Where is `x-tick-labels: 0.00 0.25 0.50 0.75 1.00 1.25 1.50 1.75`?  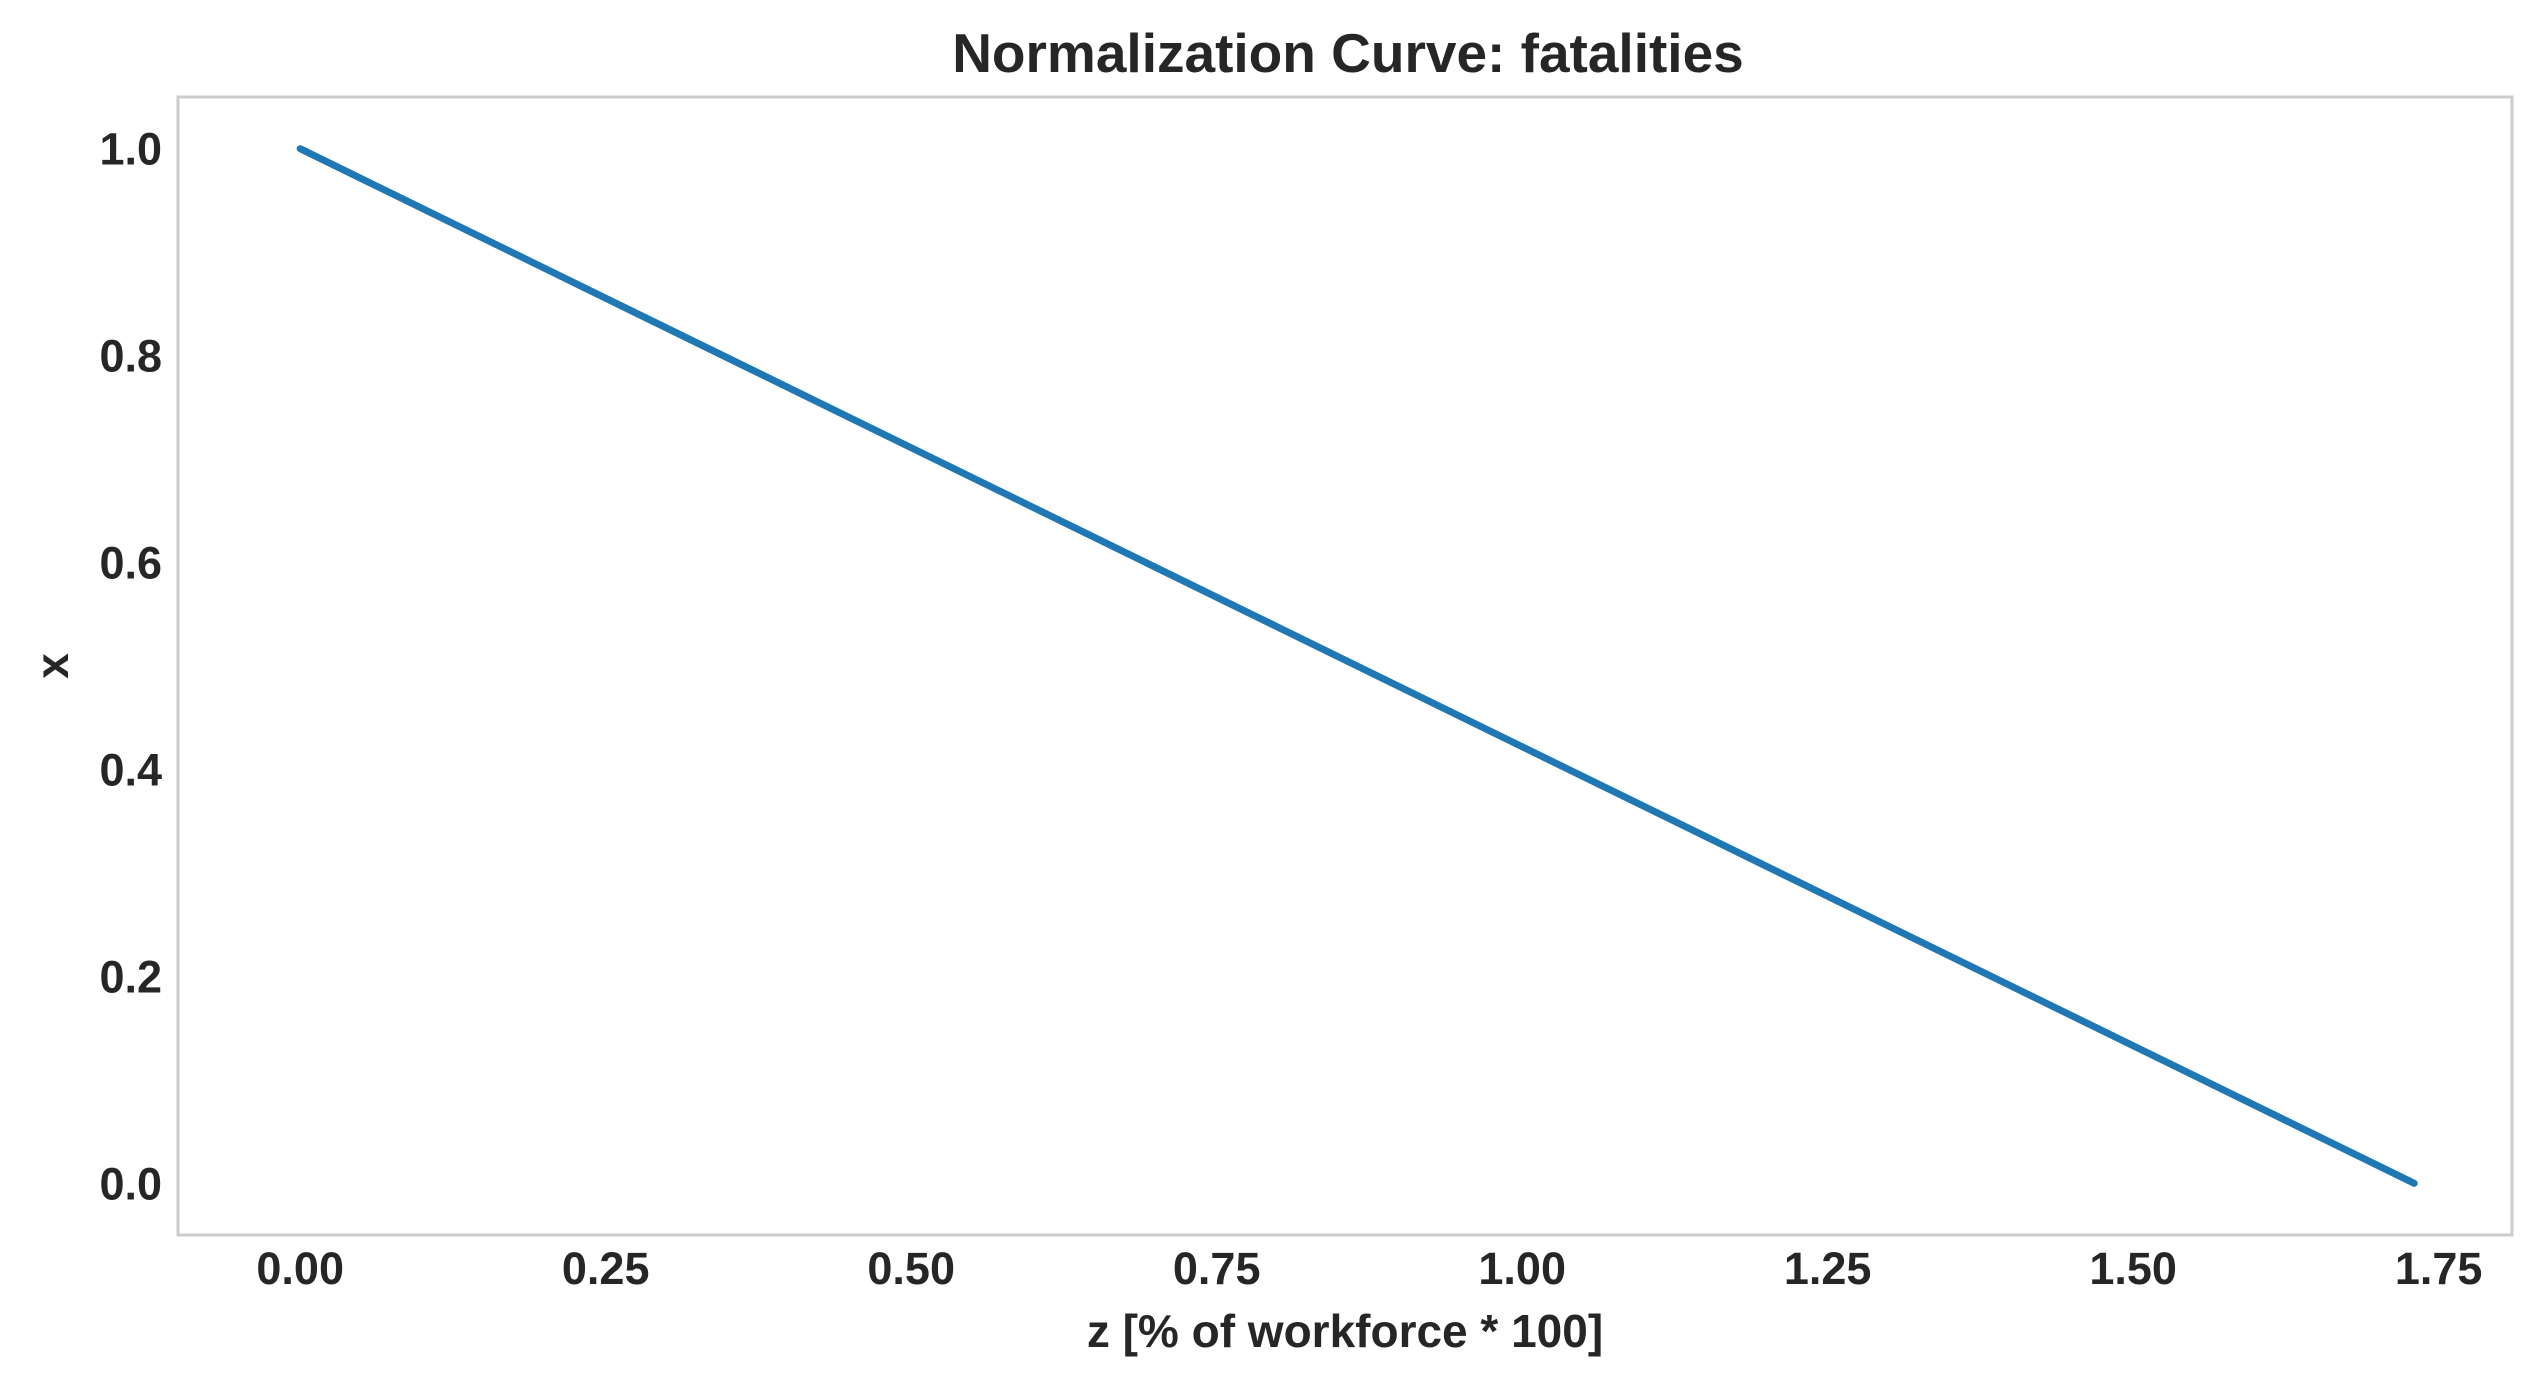
x-tick-labels: 0.00 0.25 0.50 0.75 1.00 1.25 1.50 1.75 is located at coordinates (1369, 1268).